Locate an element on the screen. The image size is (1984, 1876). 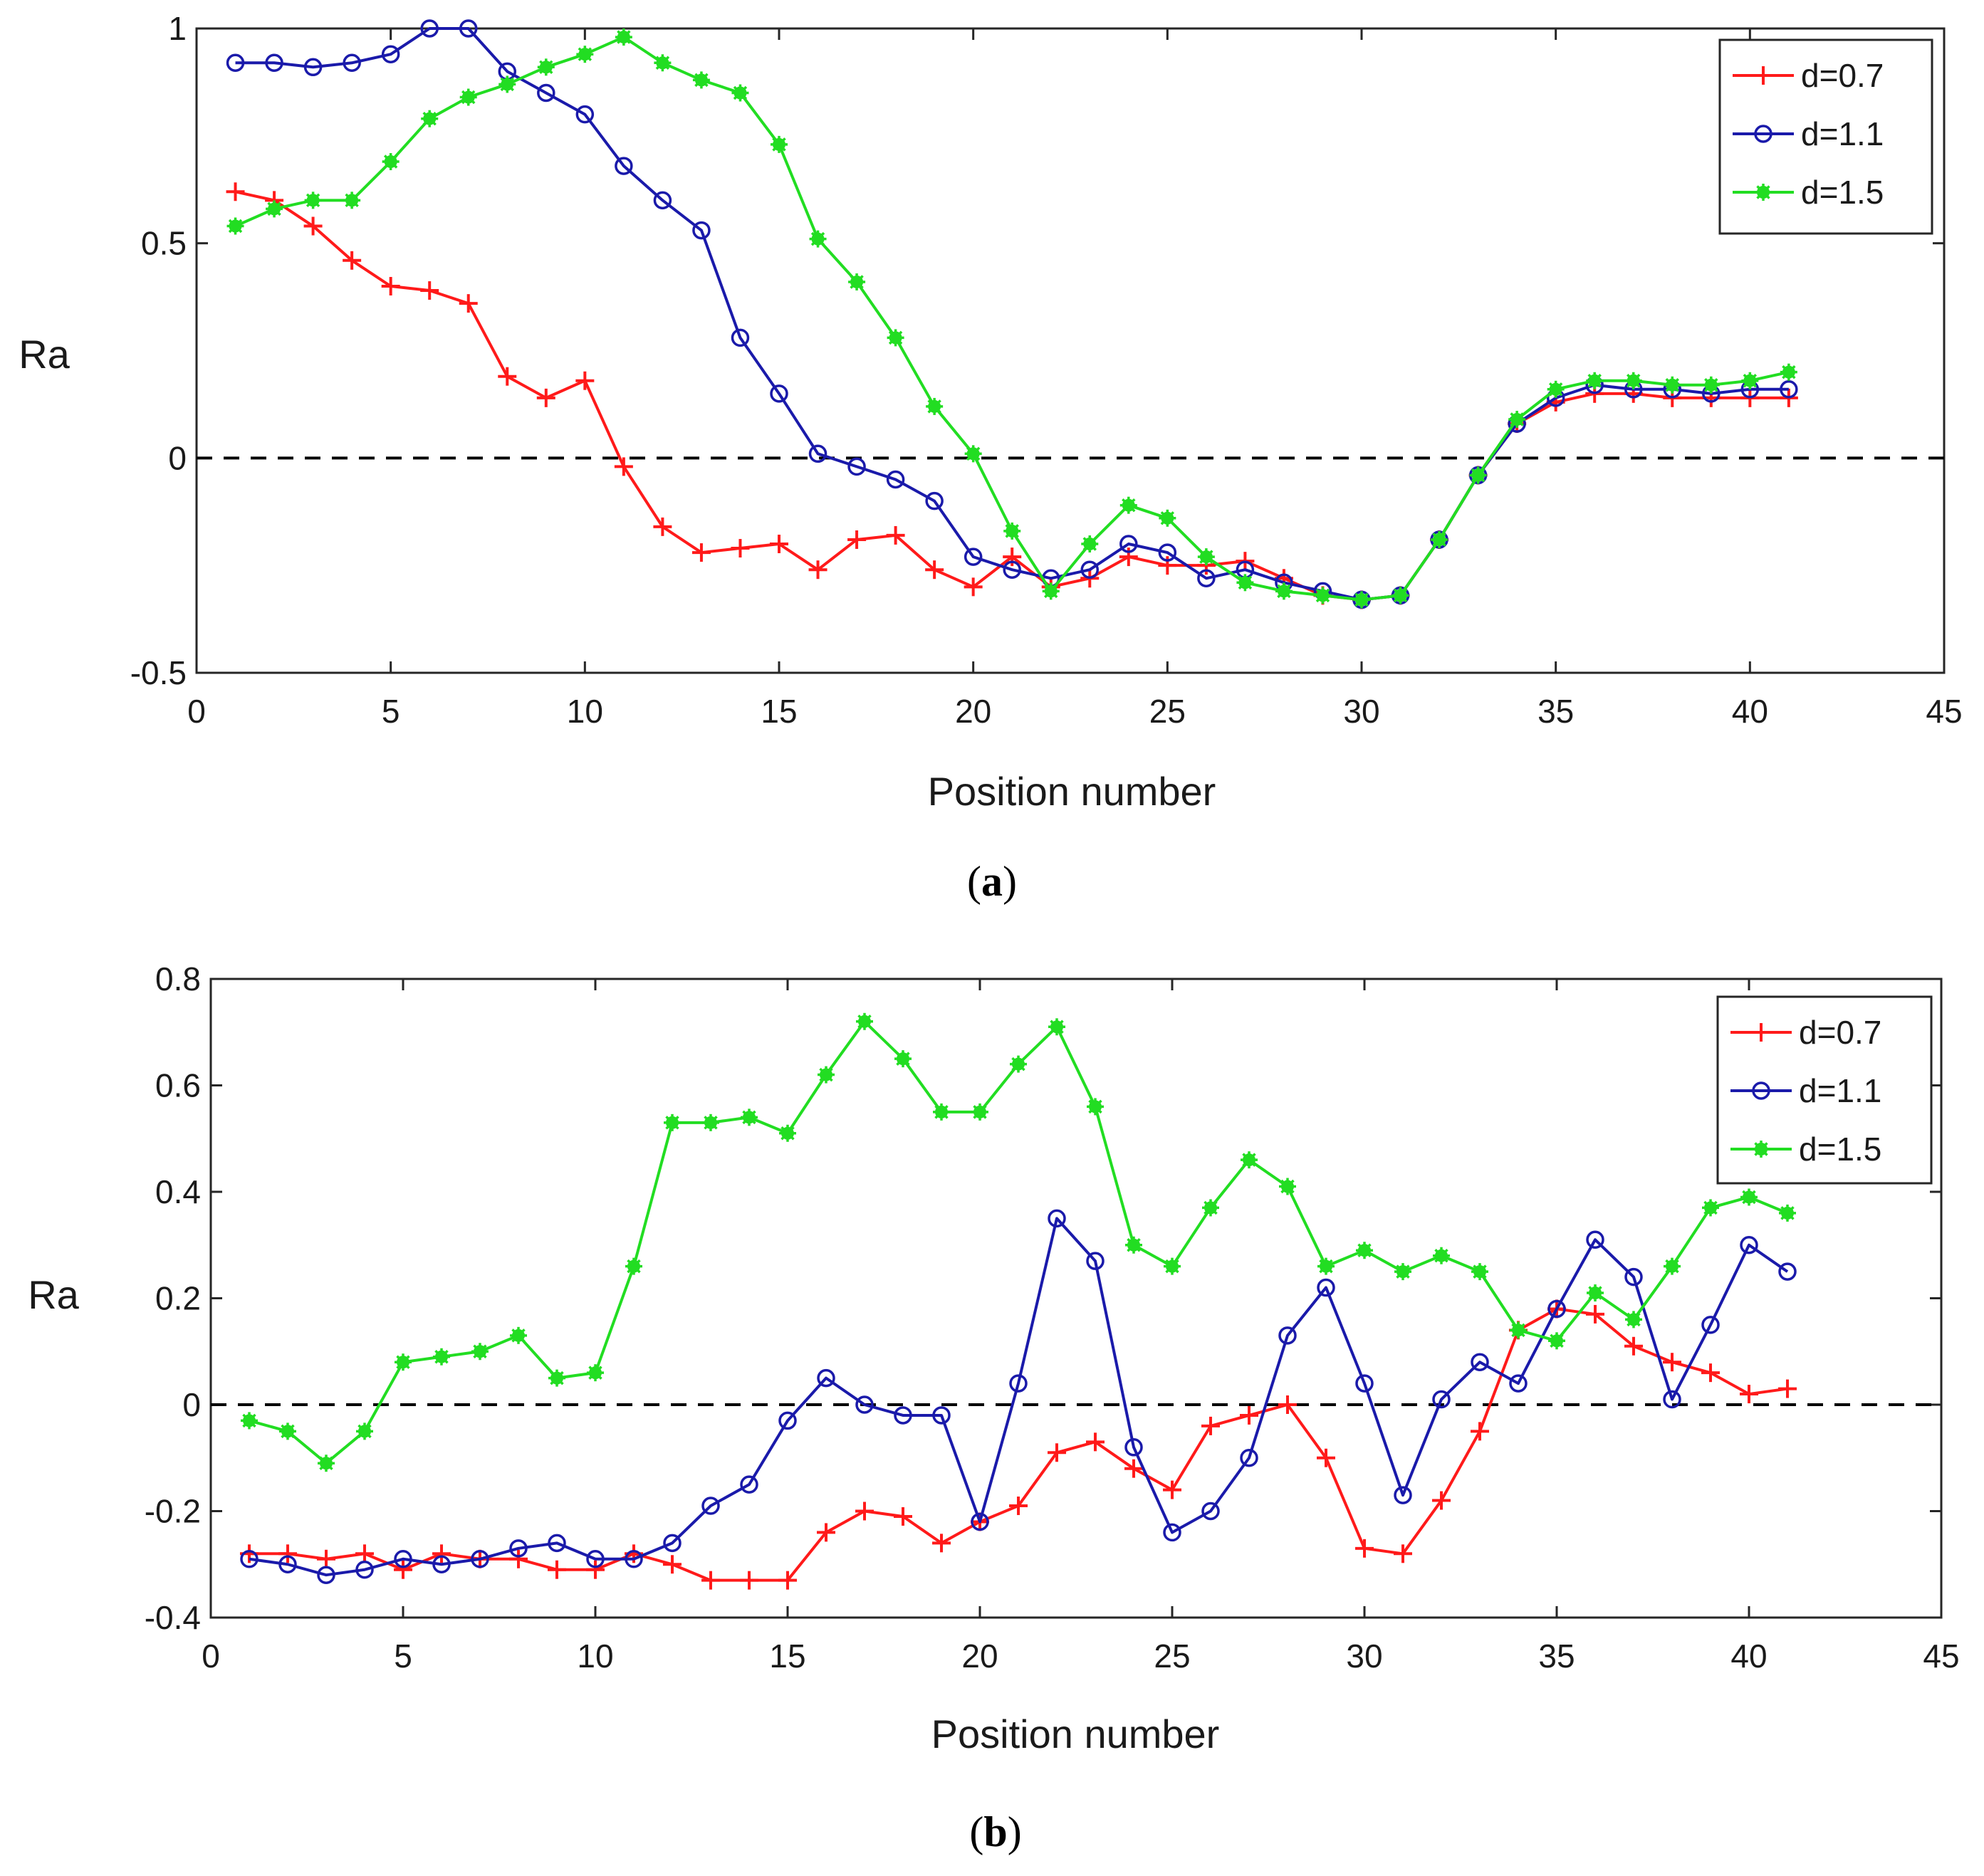
legend-label-b-0: d=0.7 is located at coordinates (1840, 1032).